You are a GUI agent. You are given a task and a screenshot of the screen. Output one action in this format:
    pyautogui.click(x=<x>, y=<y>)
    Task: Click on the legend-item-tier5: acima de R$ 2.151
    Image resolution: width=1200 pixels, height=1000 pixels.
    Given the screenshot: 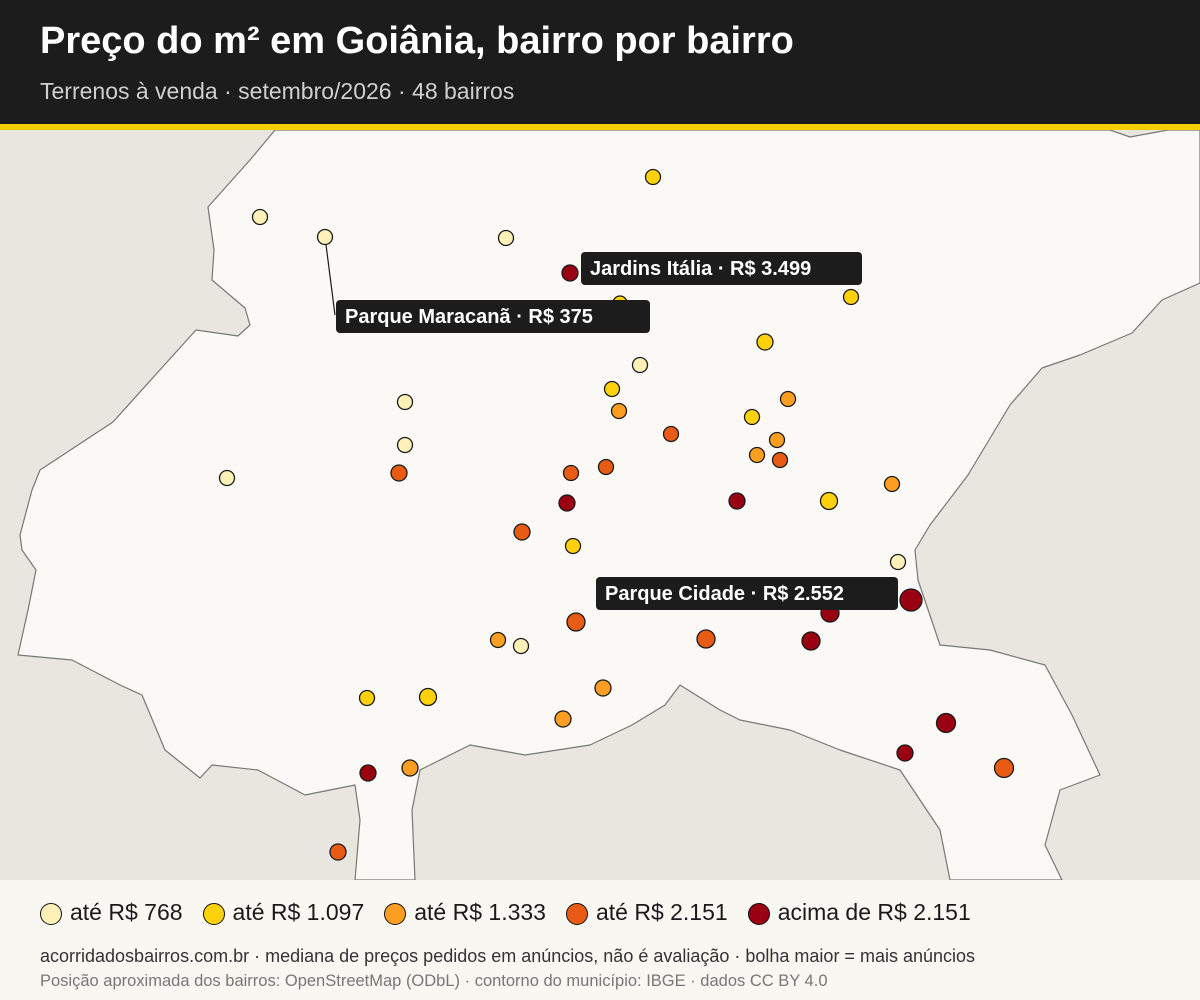 What is the action you would take?
    pyautogui.click(x=859, y=912)
    